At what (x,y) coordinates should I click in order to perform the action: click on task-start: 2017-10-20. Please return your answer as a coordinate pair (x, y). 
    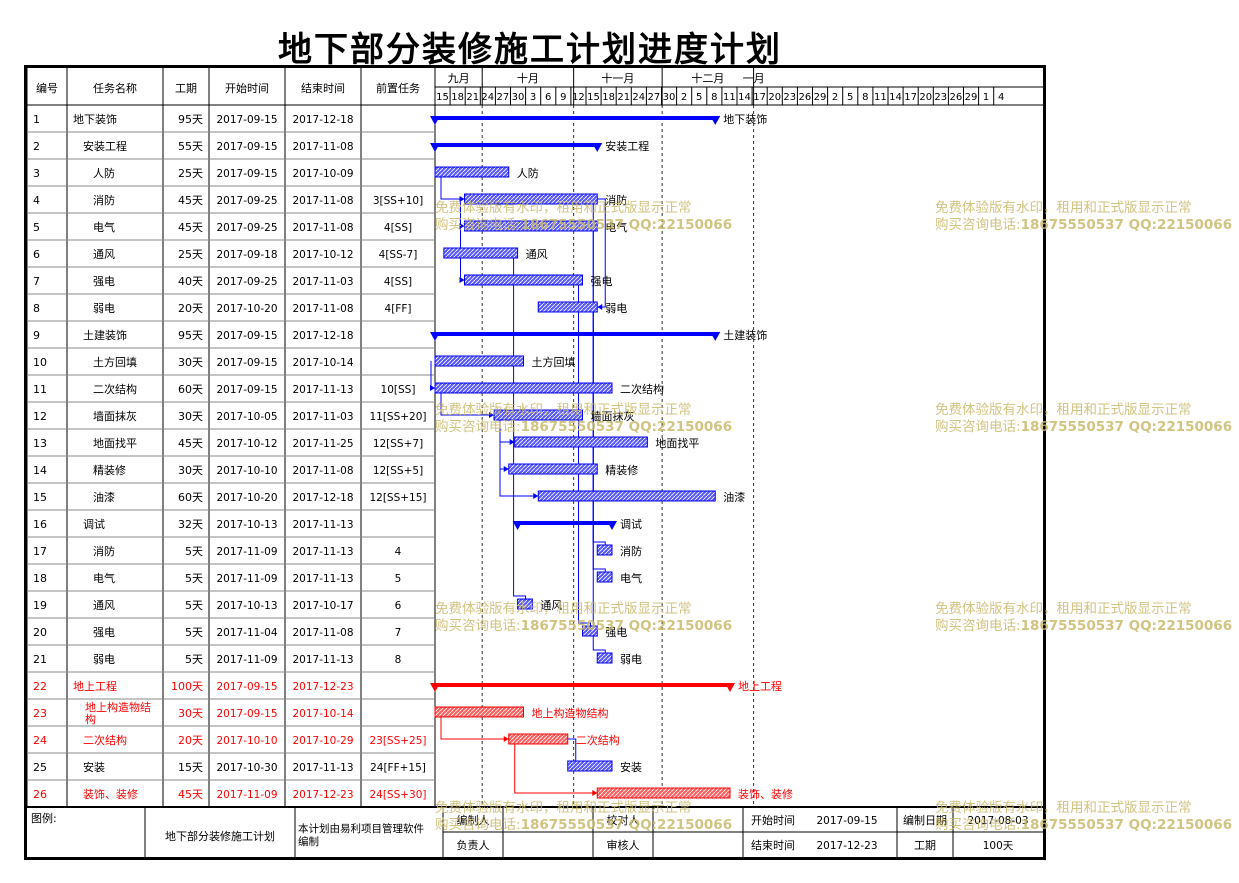
    Looking at the image, I should click on (246, 309).